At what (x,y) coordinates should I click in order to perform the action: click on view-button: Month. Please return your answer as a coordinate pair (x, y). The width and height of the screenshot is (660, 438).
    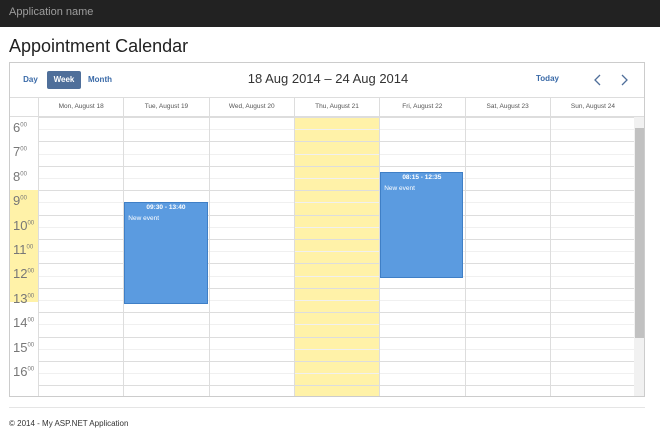
    Looking at the image, I should click on (100, 79).